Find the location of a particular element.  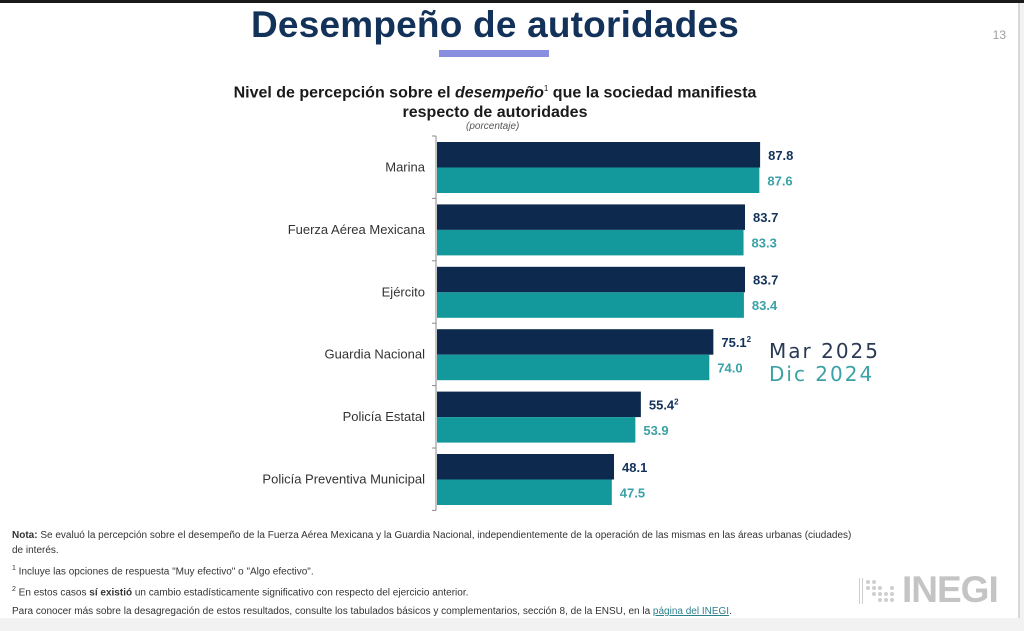

chart-title-italic: desempeño is located at coordinates (499, 93).